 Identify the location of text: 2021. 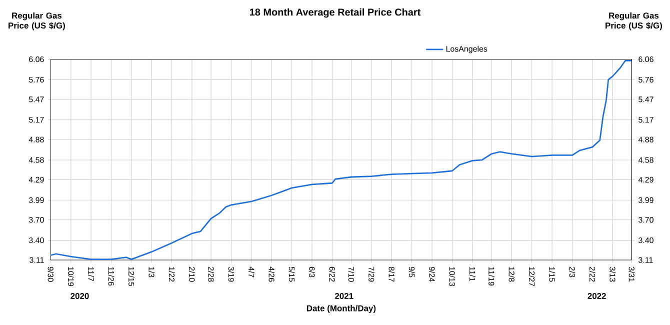
(344, 296).